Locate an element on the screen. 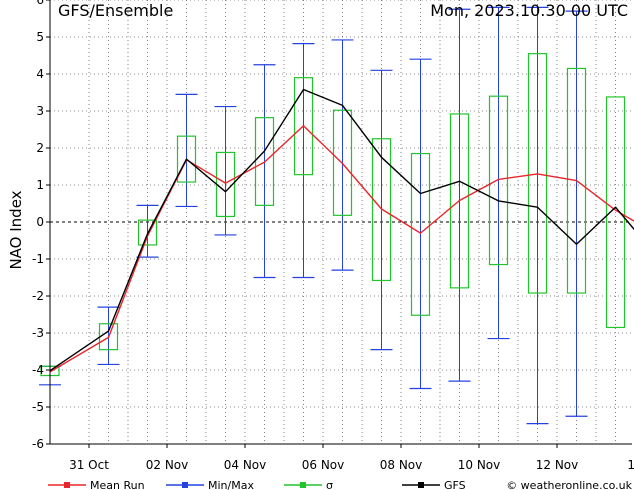 The width and height of the screenshot is (634, 490). y-axis-label: NAO Index is located at coordinates (16, 229).